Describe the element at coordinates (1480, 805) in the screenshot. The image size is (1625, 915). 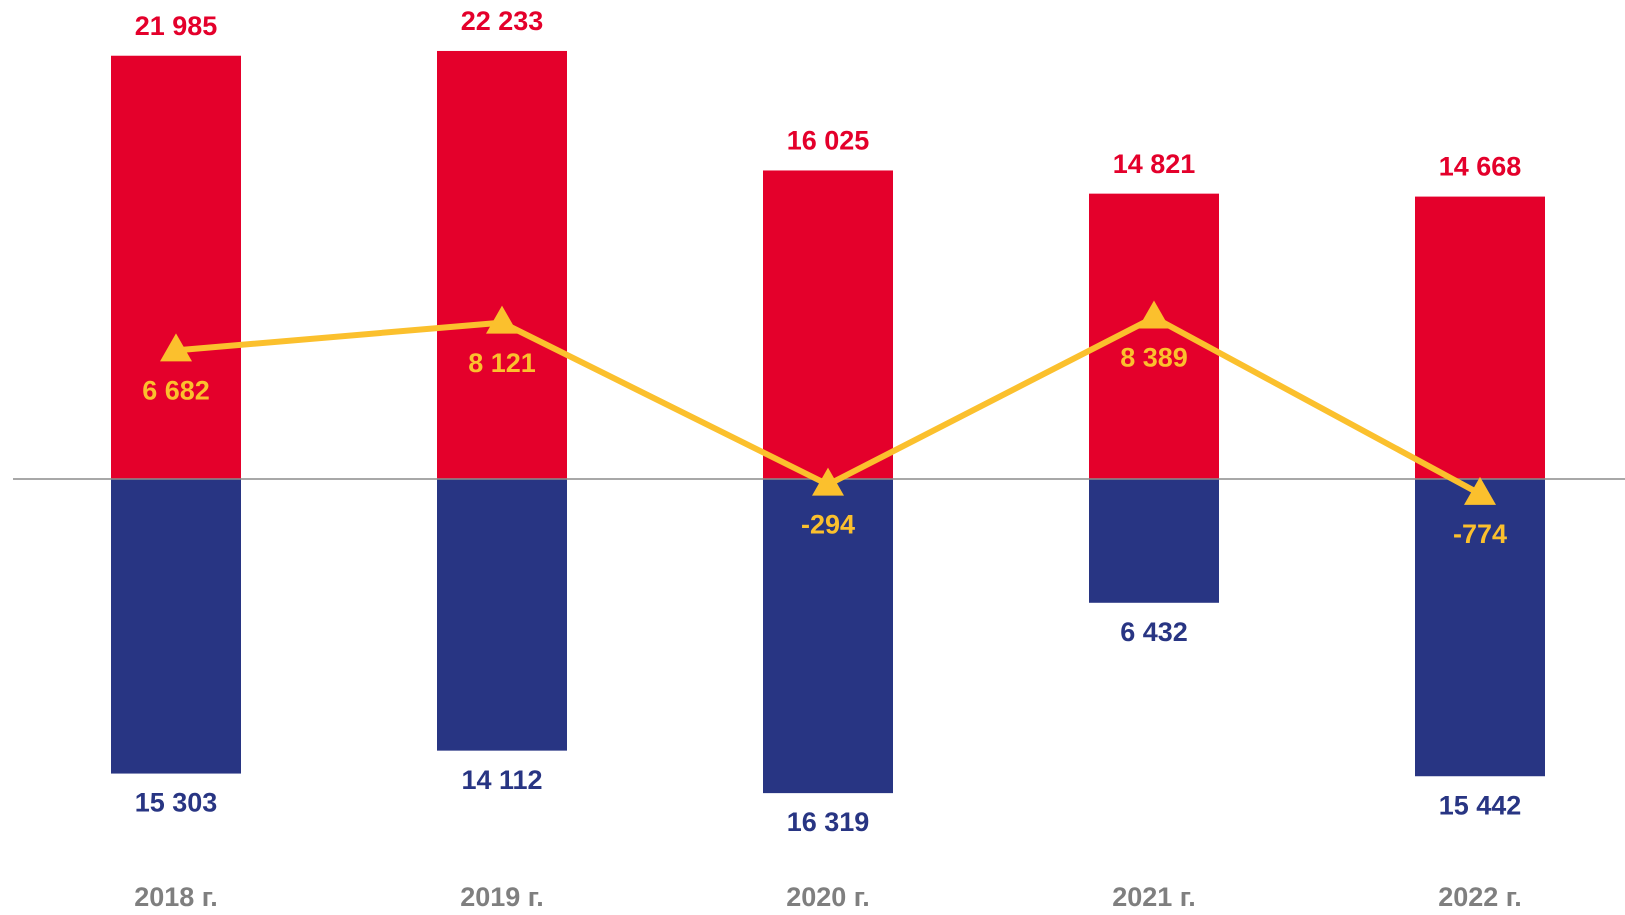
I see `value-label: 15 442` at that location.